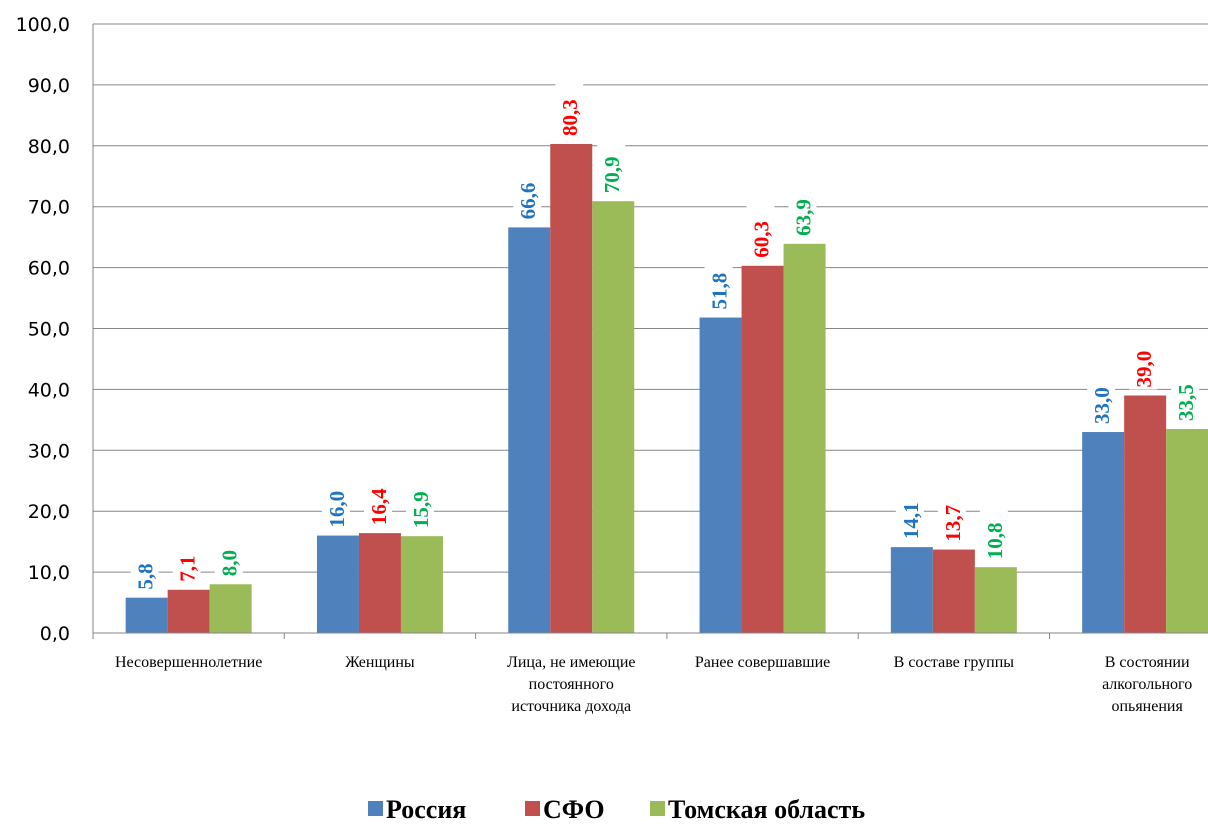  What do you see at coordinates (1147, 684) in the screenshot?
I see `category-label: алкогольного` at bounding box center [1147, 684].